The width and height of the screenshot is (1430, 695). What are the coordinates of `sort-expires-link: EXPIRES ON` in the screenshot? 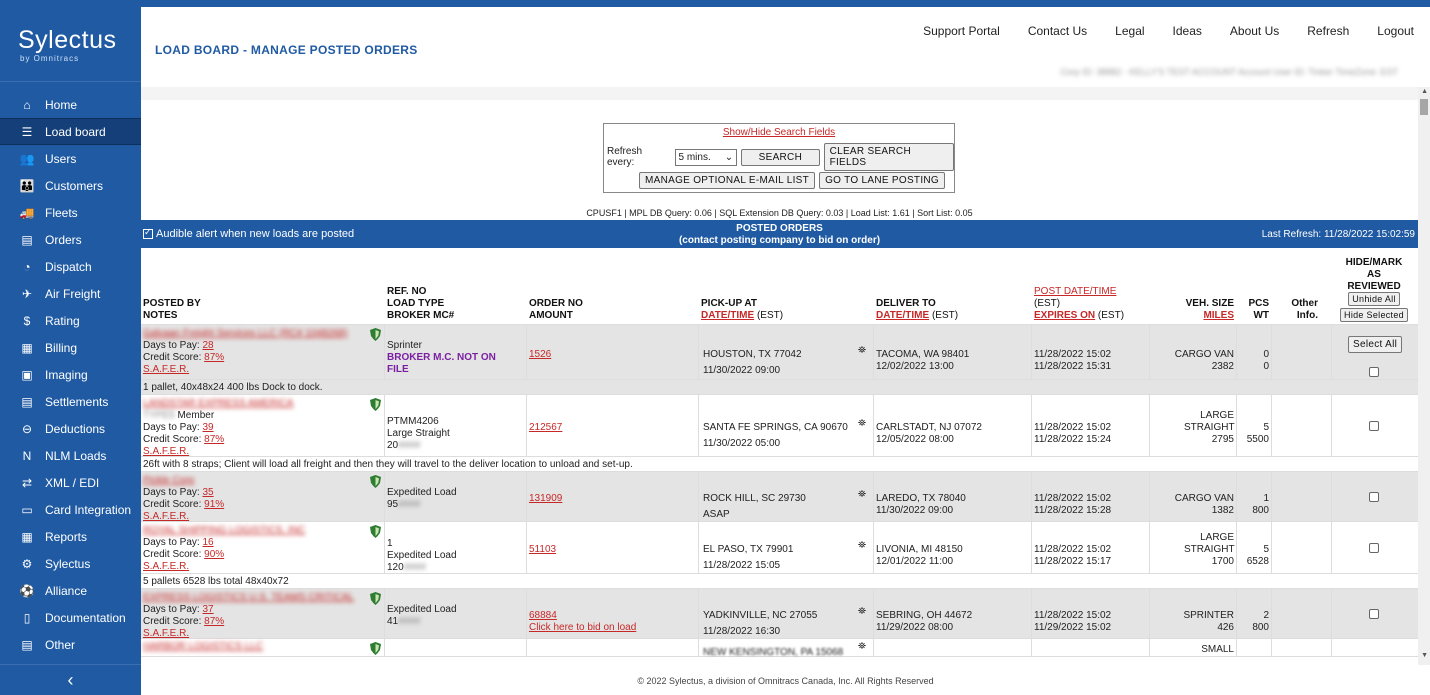 It's located at (1065, 315).